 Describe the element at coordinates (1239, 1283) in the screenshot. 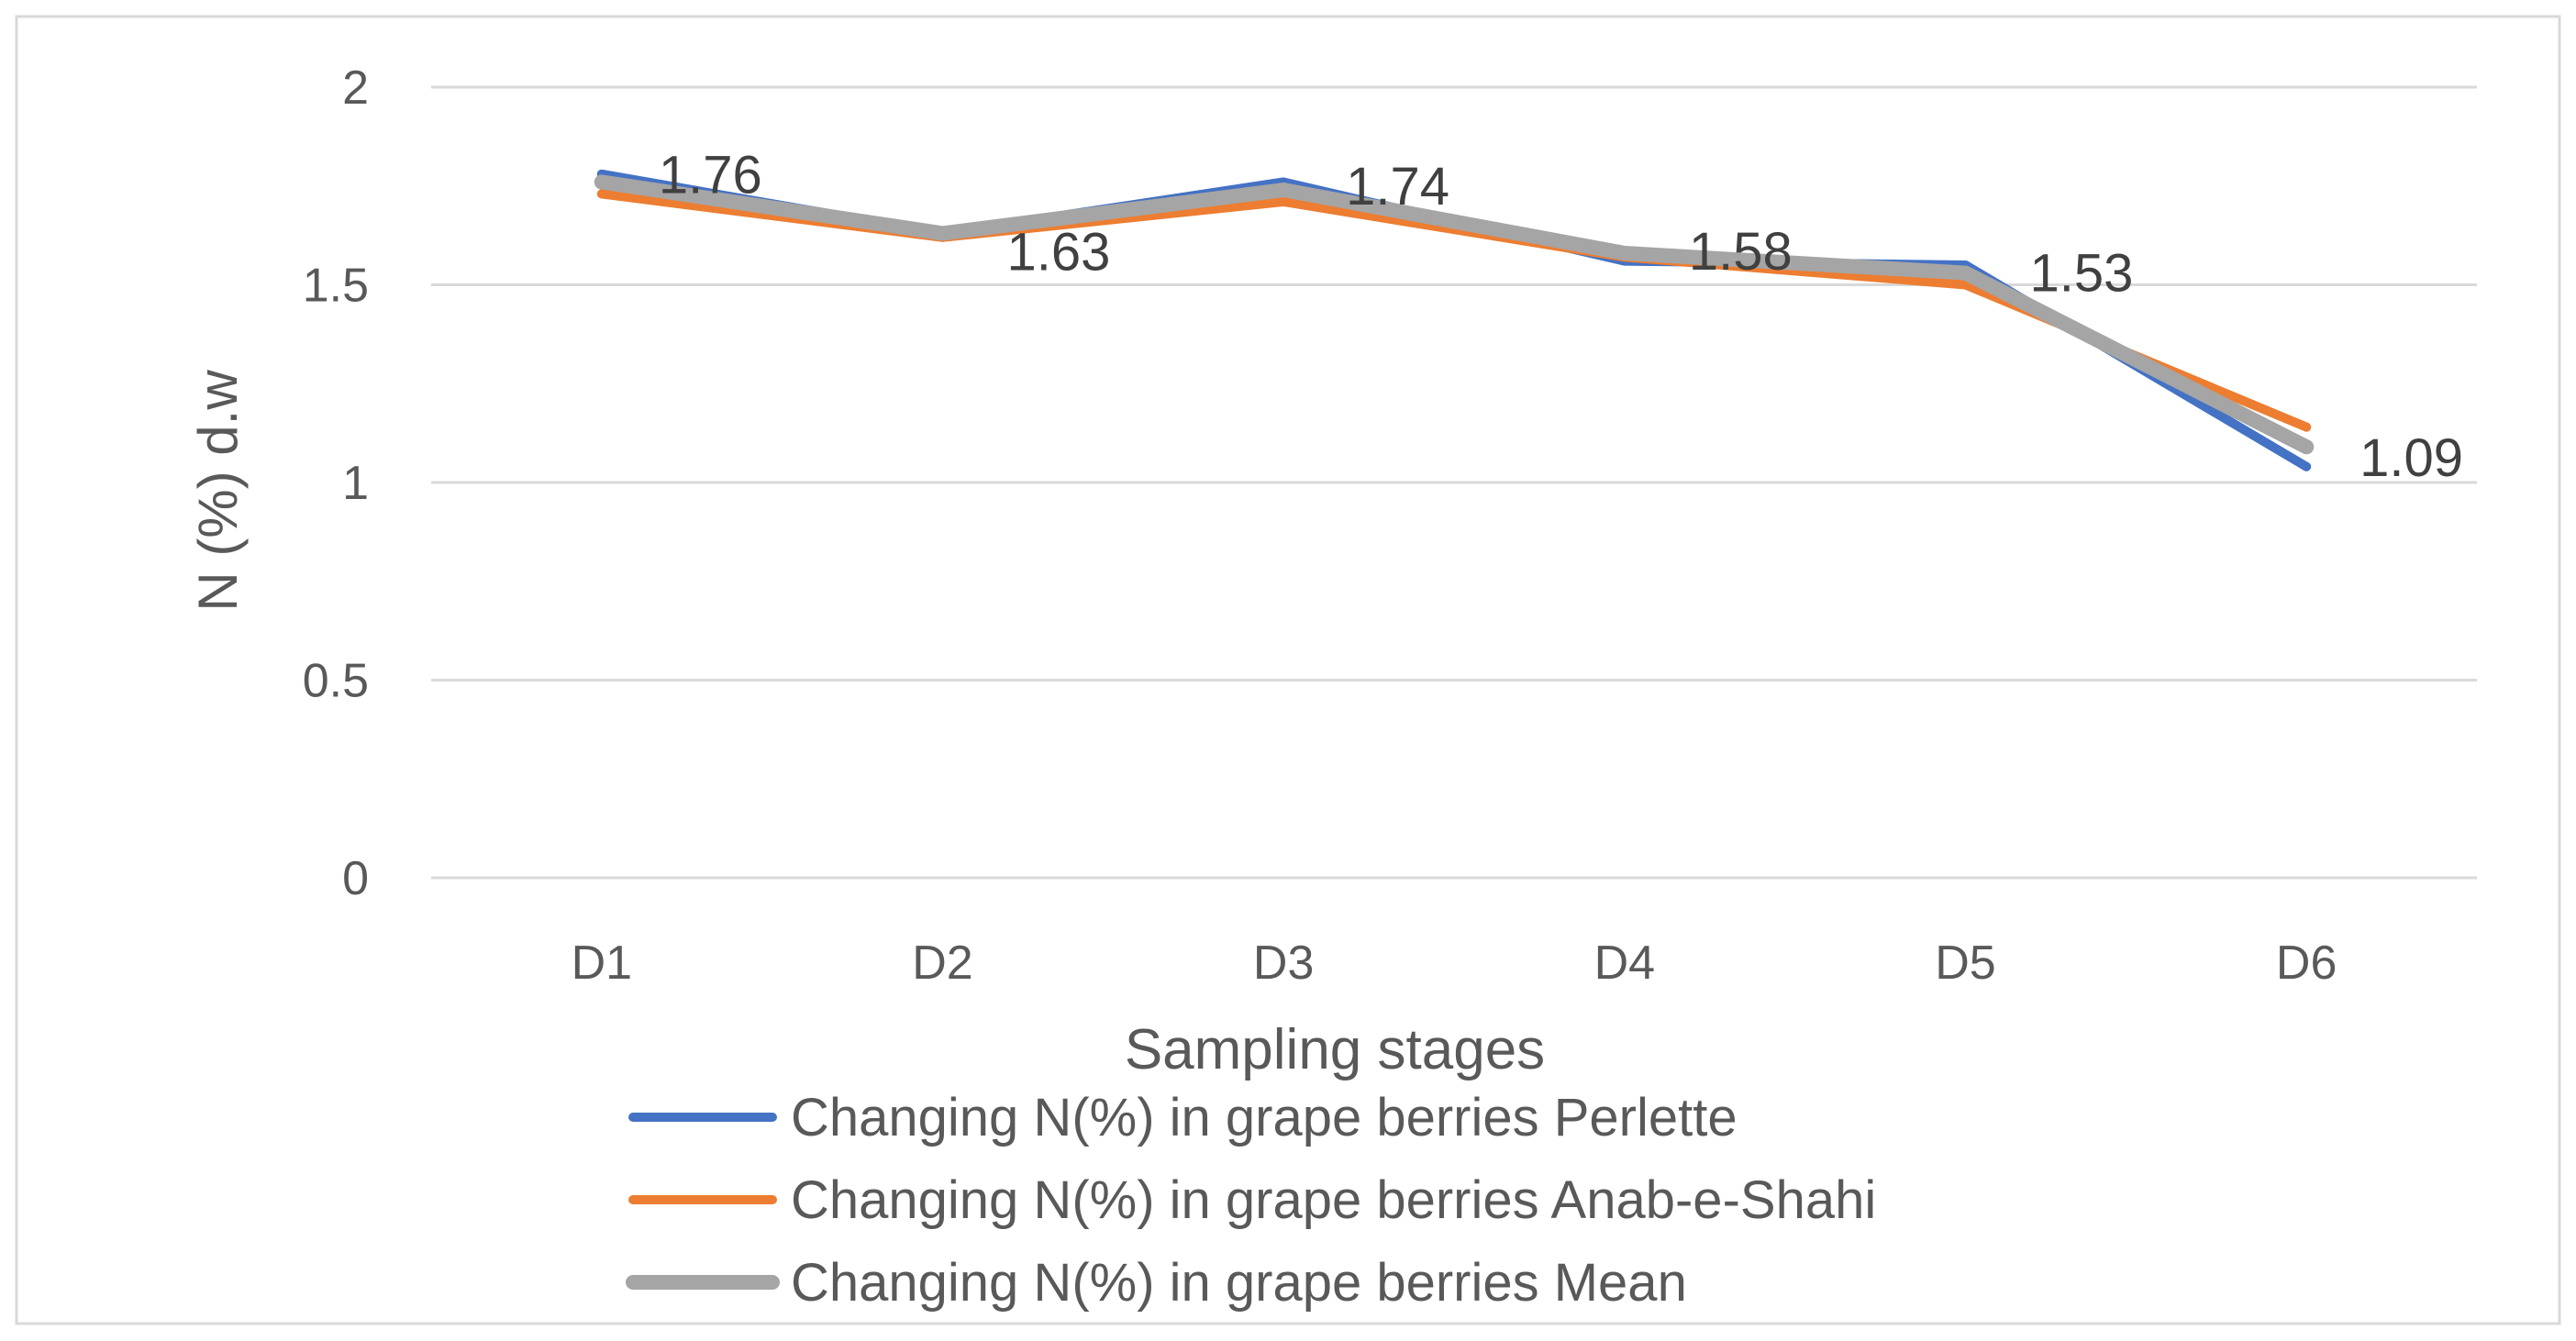

I see `legend-label: Changing N(%) in grape berries Mean` at that location.